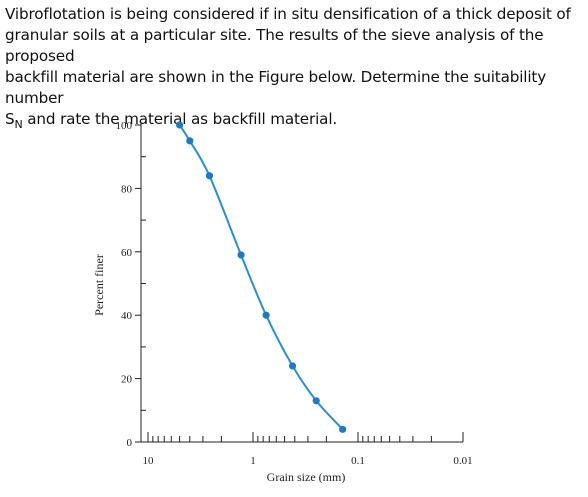 The width and height of the screenshot is (588, 497). What do you see at coordinates (127, 189) in the screenshot?
I see `y-tick-label: 80` at bounding box center [127, 189].